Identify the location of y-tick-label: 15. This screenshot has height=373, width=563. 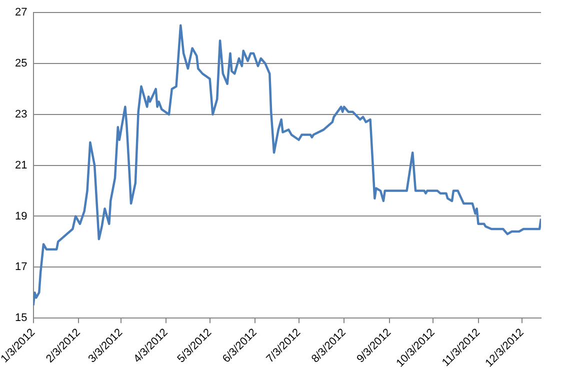
(21, 318).